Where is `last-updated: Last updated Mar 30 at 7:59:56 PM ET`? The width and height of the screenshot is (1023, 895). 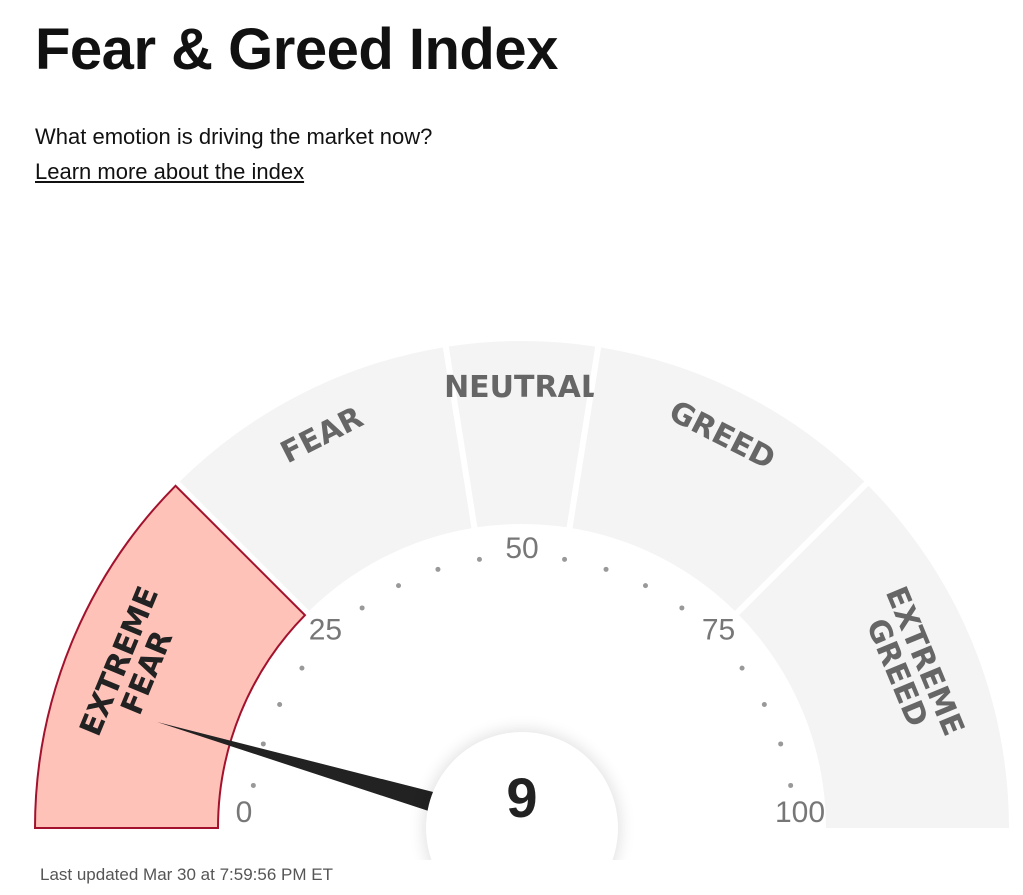
last-updated: Last updated Mar 30 at 7:59:56 PM ET is located at coordinates (186, 874).